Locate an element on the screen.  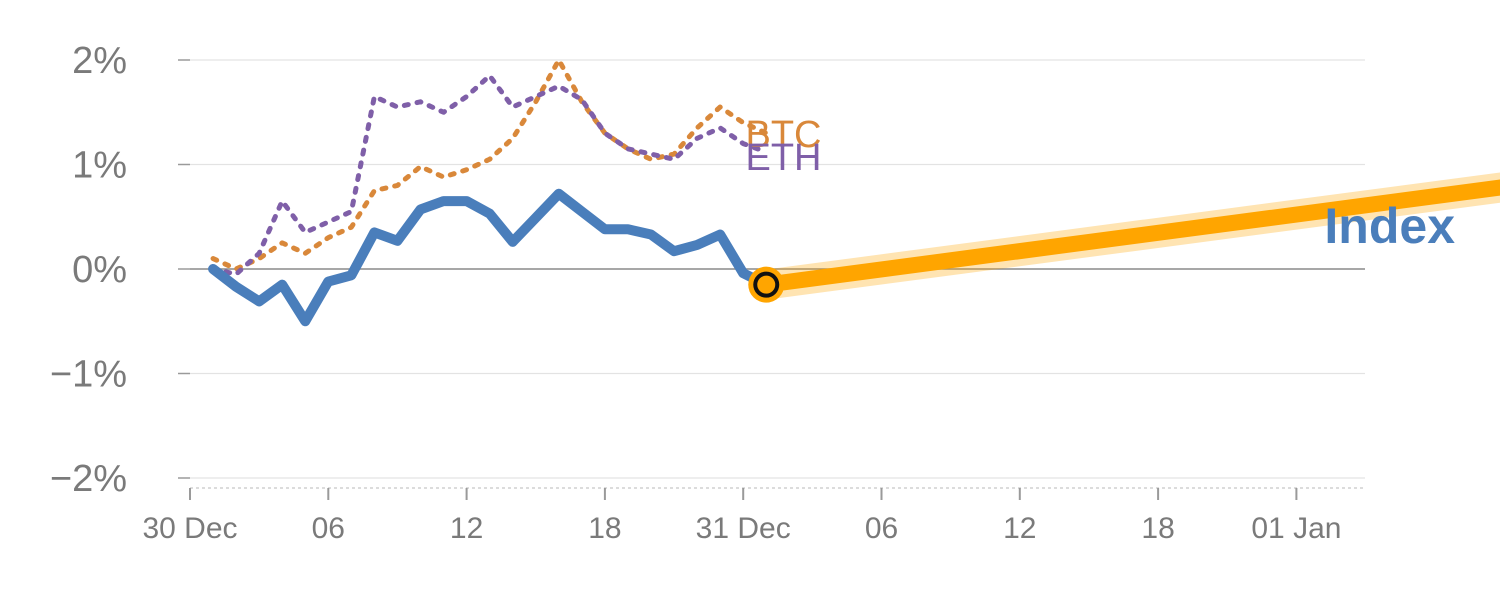
marker-point is located at coordinates (766, 284).